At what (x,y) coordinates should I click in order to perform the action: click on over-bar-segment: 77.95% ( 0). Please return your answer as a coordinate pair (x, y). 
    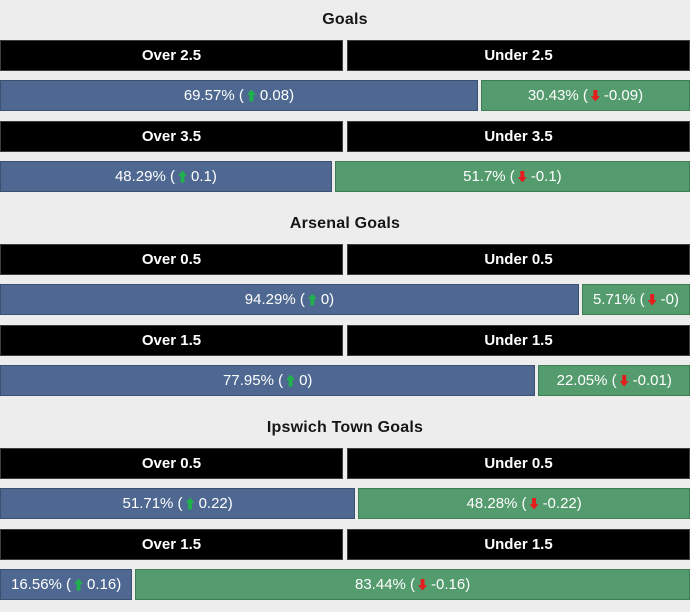
    Looking at the image, I should click on (268, 380).